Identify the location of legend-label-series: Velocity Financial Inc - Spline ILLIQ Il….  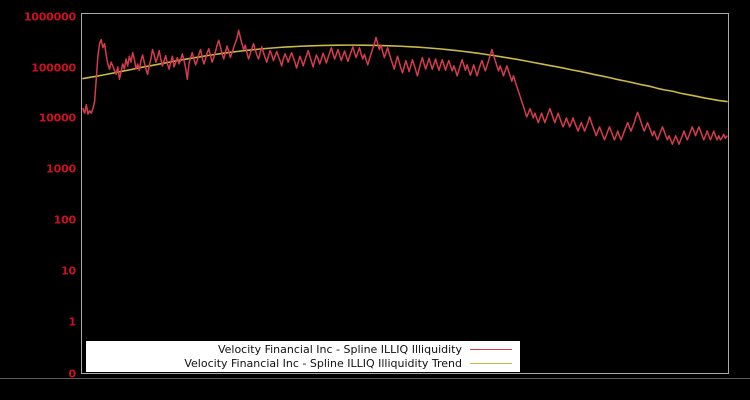
(339, 349).